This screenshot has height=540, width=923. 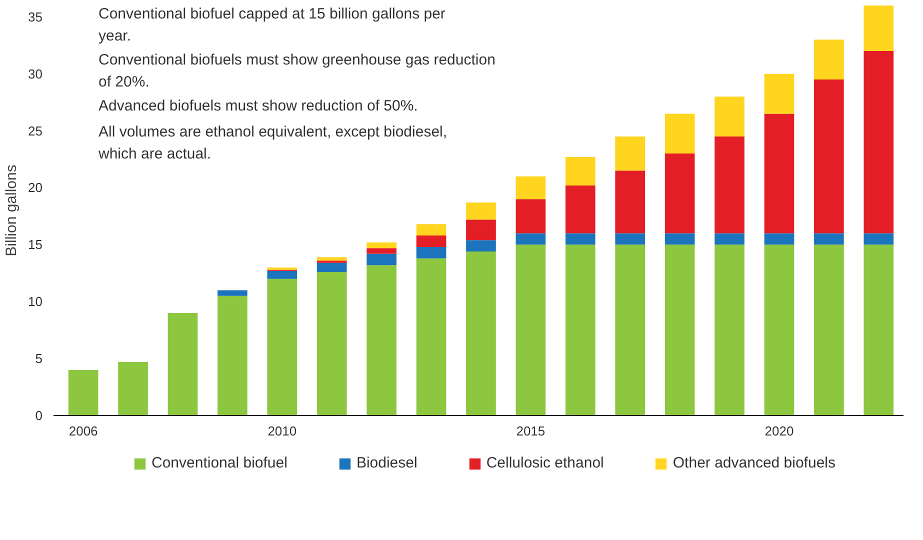 What do you see at coordinates (273, 143) in the screenshot?
I see `annotation: All volumes are ethanol equivalent, except biodiesel, which are actual.` at bounding box center [273, 143].